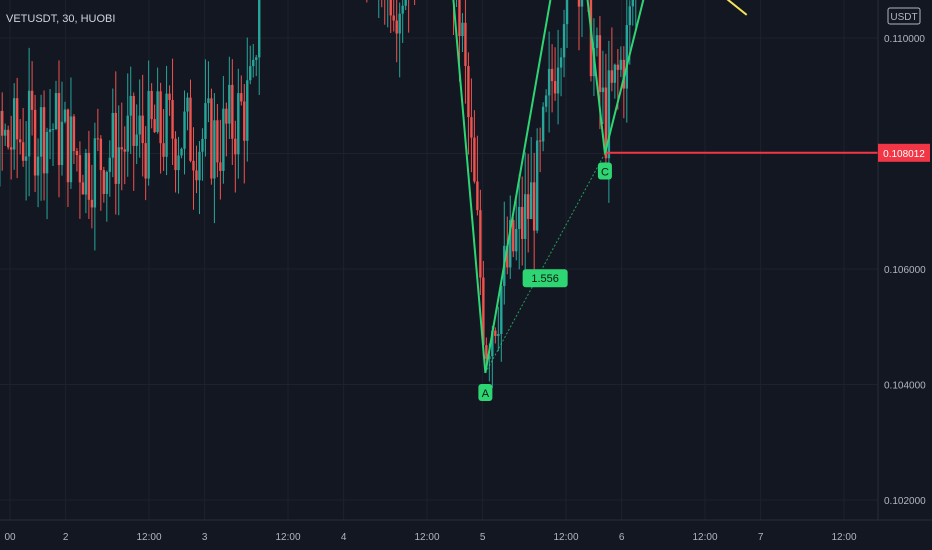 This screenshot has height=550, width=932. Describe the element at coordinates (697, 77) in the screenshot. I see `pattern-leg-CD` at that location.